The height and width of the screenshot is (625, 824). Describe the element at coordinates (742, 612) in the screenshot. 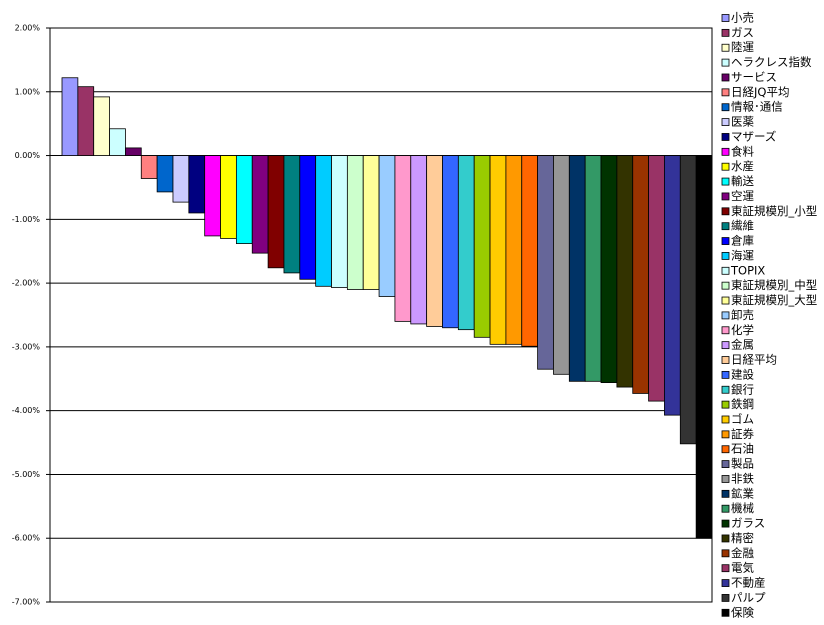

I see `legend-label: 保険` at that location.